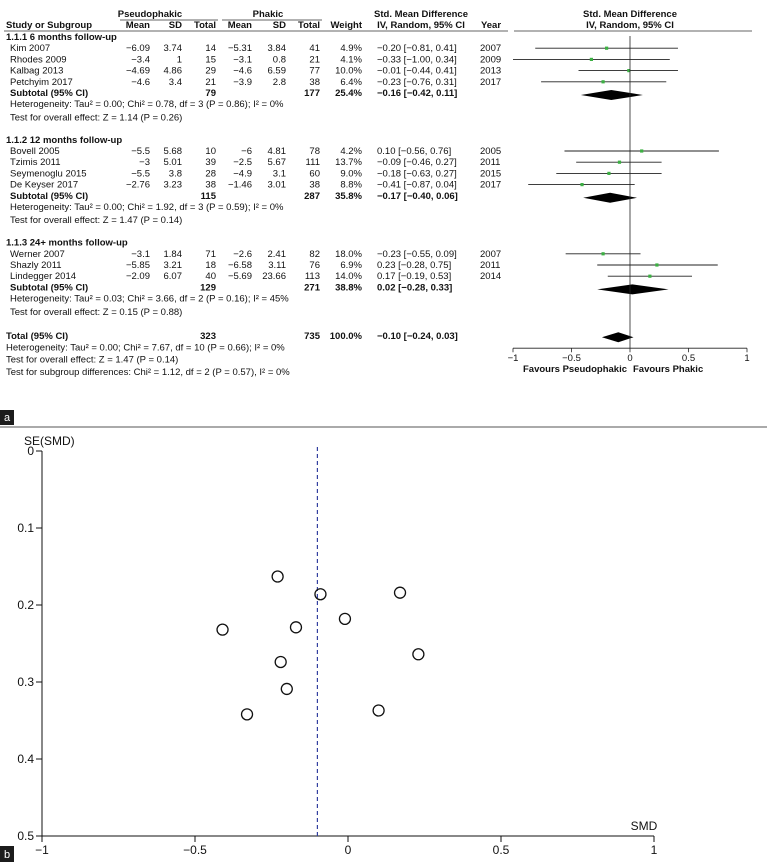 The image size is (767, 864). Describe the element at coordinates (210, 82) in the screenshot. I see `study-n1: 21` at that location.